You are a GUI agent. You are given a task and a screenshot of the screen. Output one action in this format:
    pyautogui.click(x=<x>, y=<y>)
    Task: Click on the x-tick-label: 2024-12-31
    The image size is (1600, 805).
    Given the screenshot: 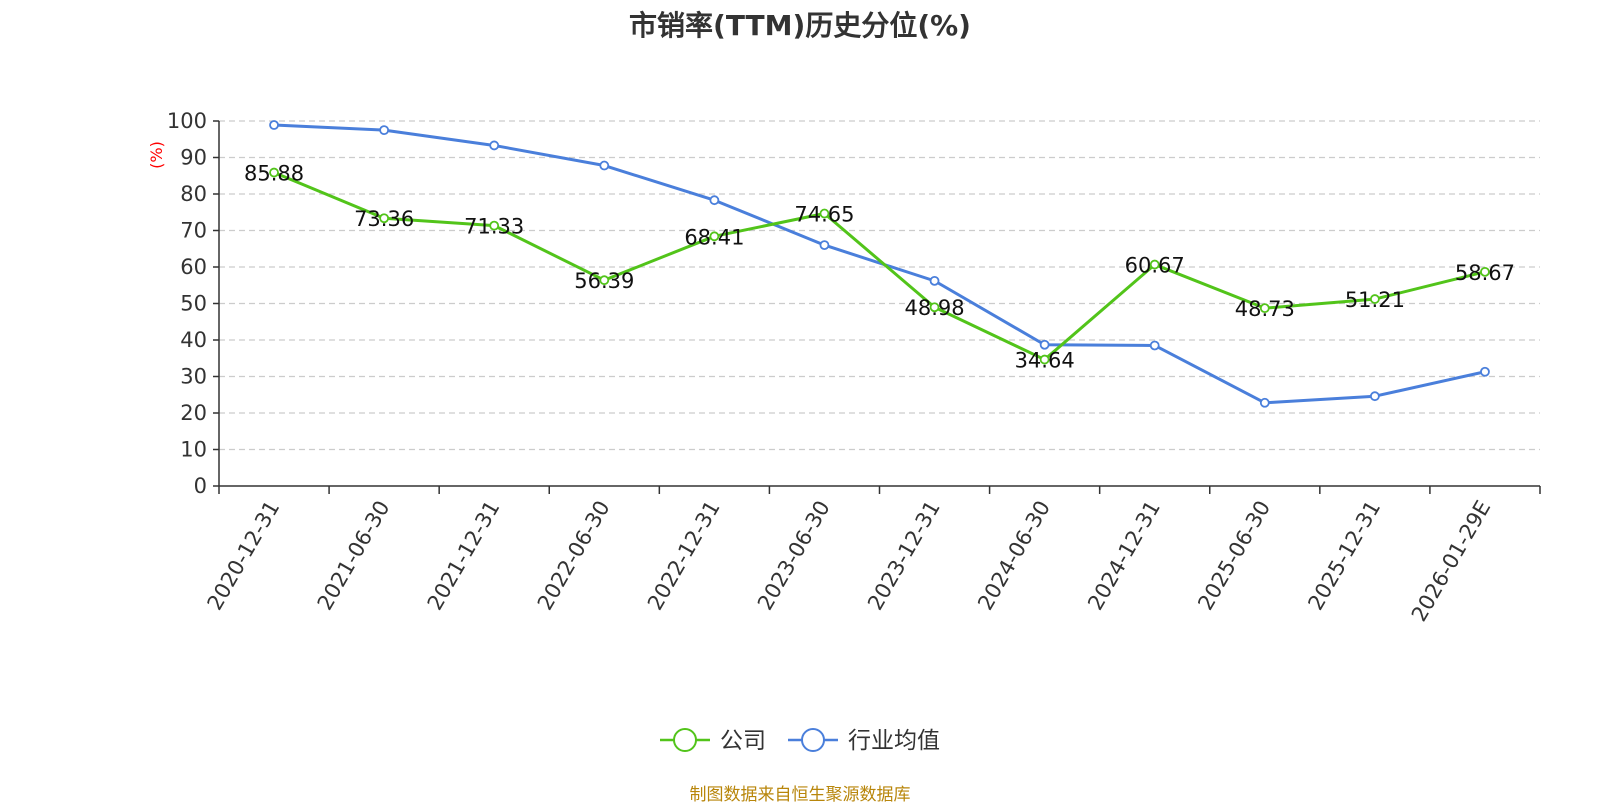 What is the action you would take?
    pyautogui.click(x=1124, y=556)
    